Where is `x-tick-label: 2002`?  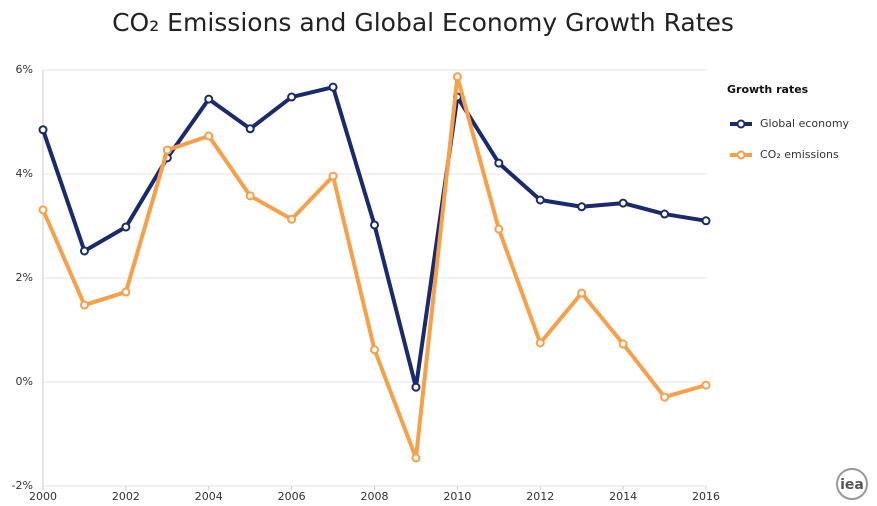
x-tick-label: 2002 is located at coordinates (126, 496).